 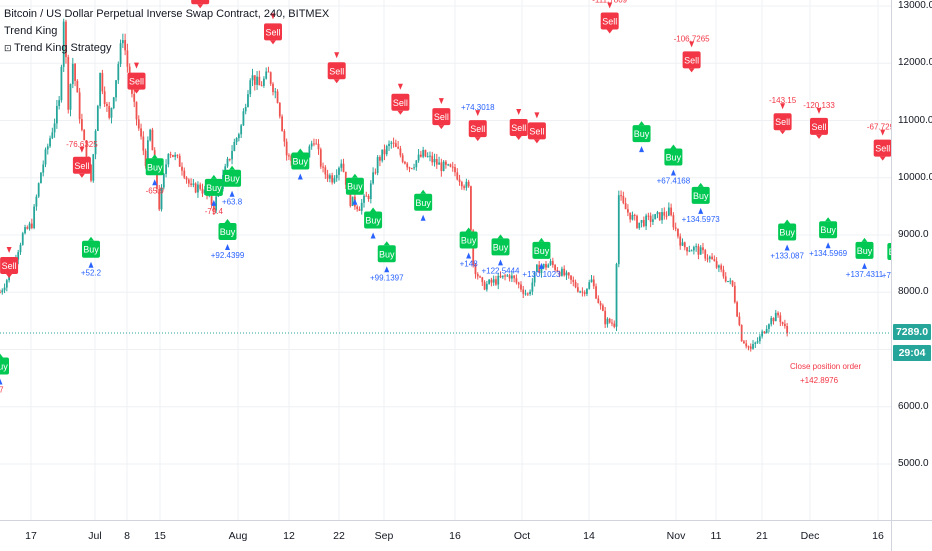 I want to click on buy-signal: Buy +137.4311, so click(x=865, y=258).